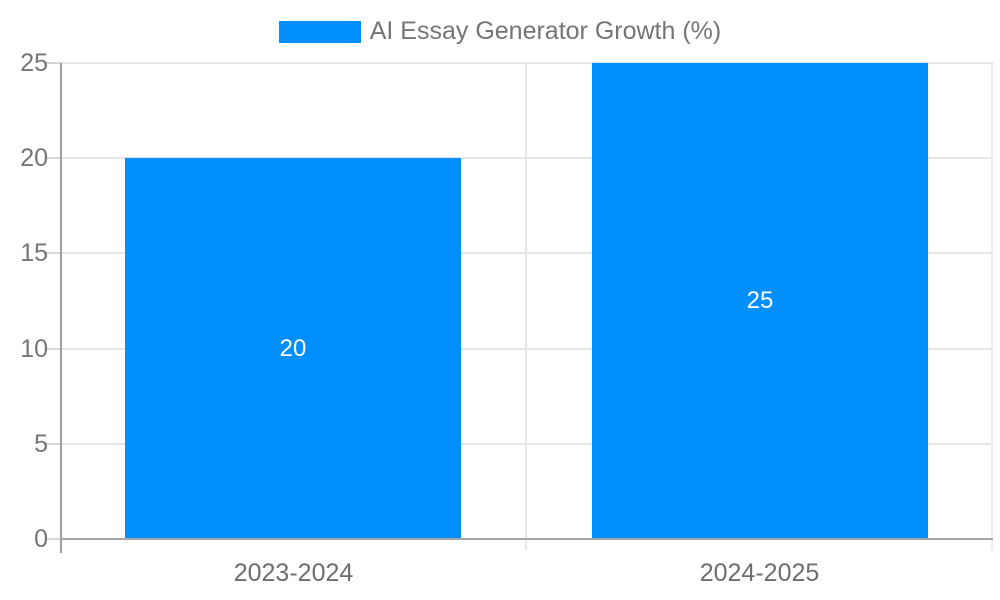  What do you see at coordinates (34, 349) in the screenshot?
I see `y-axis-tick-label: 10` at bounding box center [34, 349].